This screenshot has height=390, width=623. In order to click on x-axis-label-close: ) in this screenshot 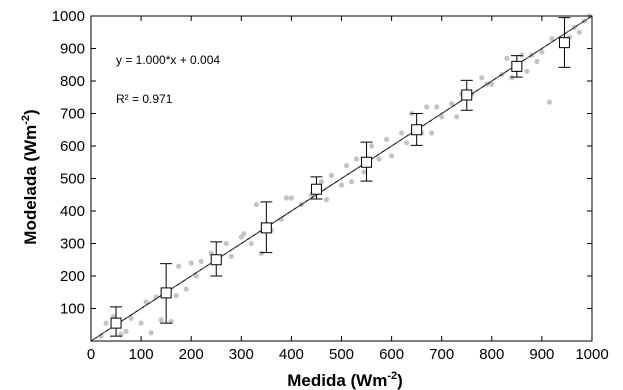, I will do `click(400, 380)`.